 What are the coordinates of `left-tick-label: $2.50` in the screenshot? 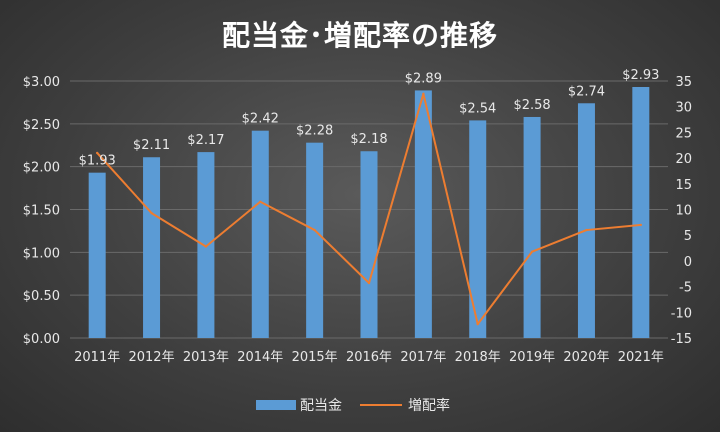 It's located at (41, 125).